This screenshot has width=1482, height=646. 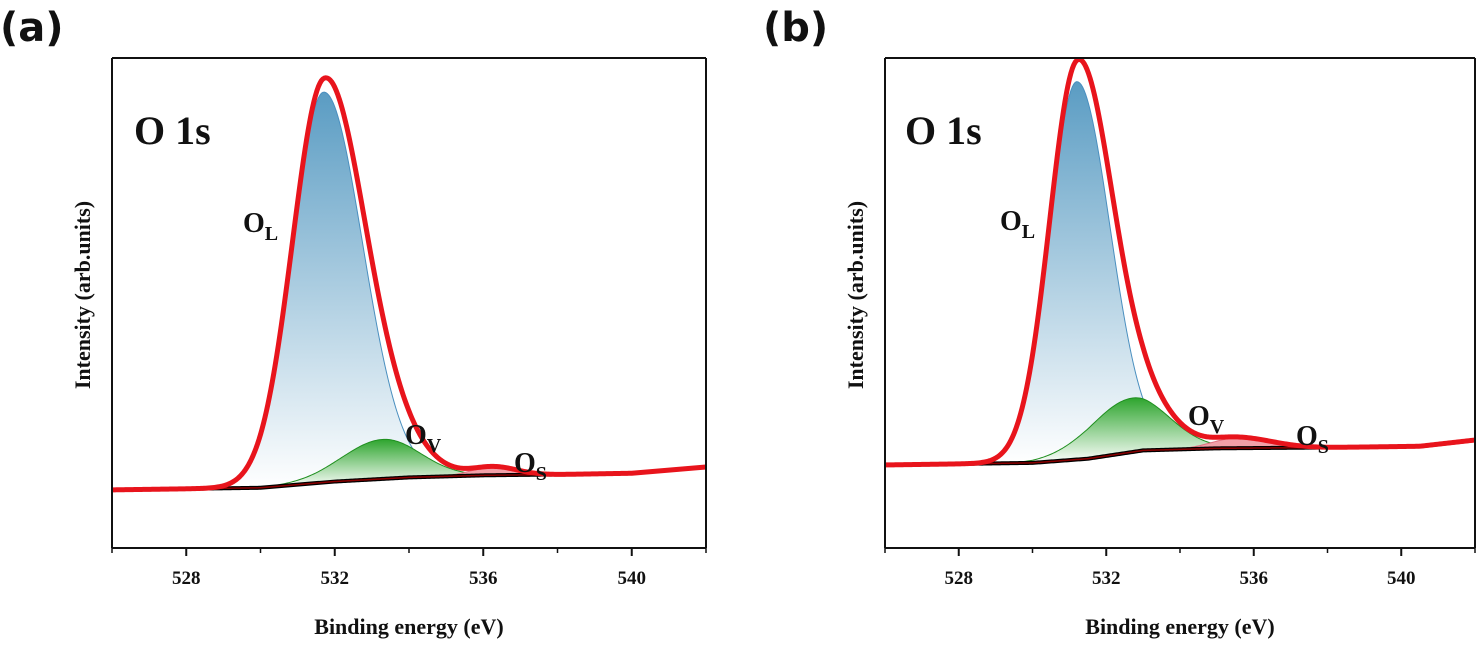 I want to click on panel-label-b: (b), so click(x=796, y=28).